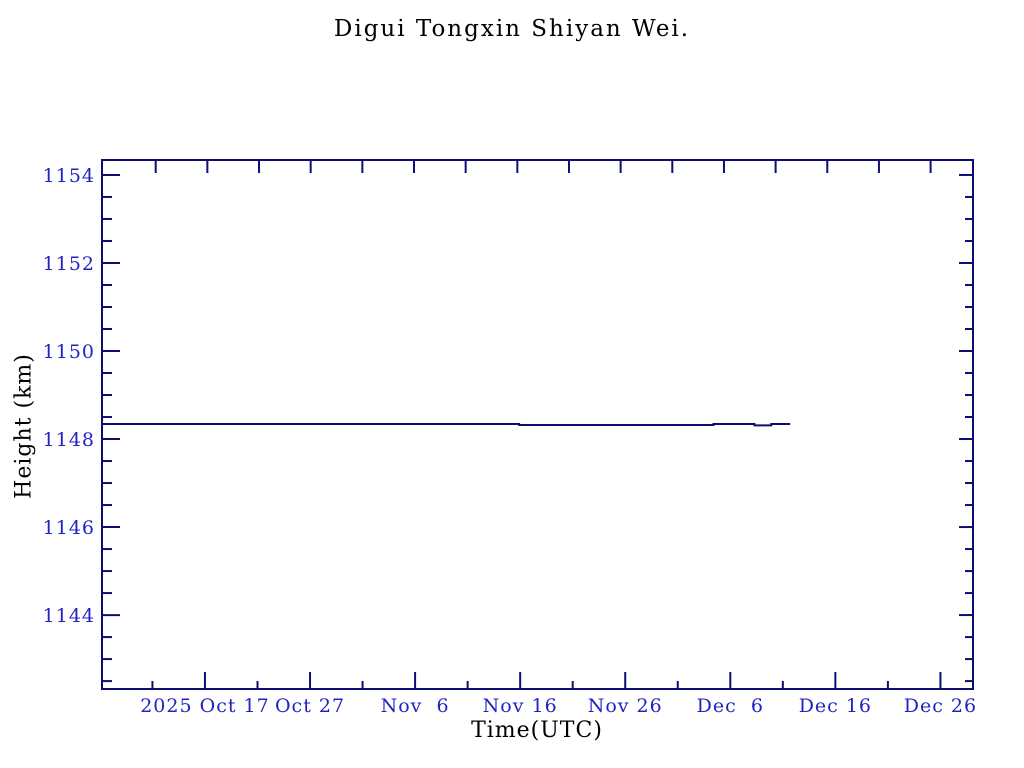  What do you see at coordinates (446, 425) in the screenshot?
I see `data-line` at bounding box center [446, 425].